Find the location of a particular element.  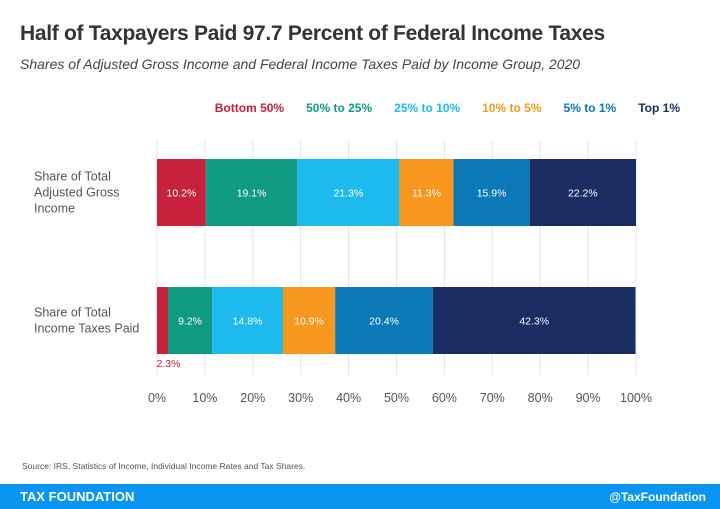

legend-item: 50% to 25% is located at coordinates (339, 108).